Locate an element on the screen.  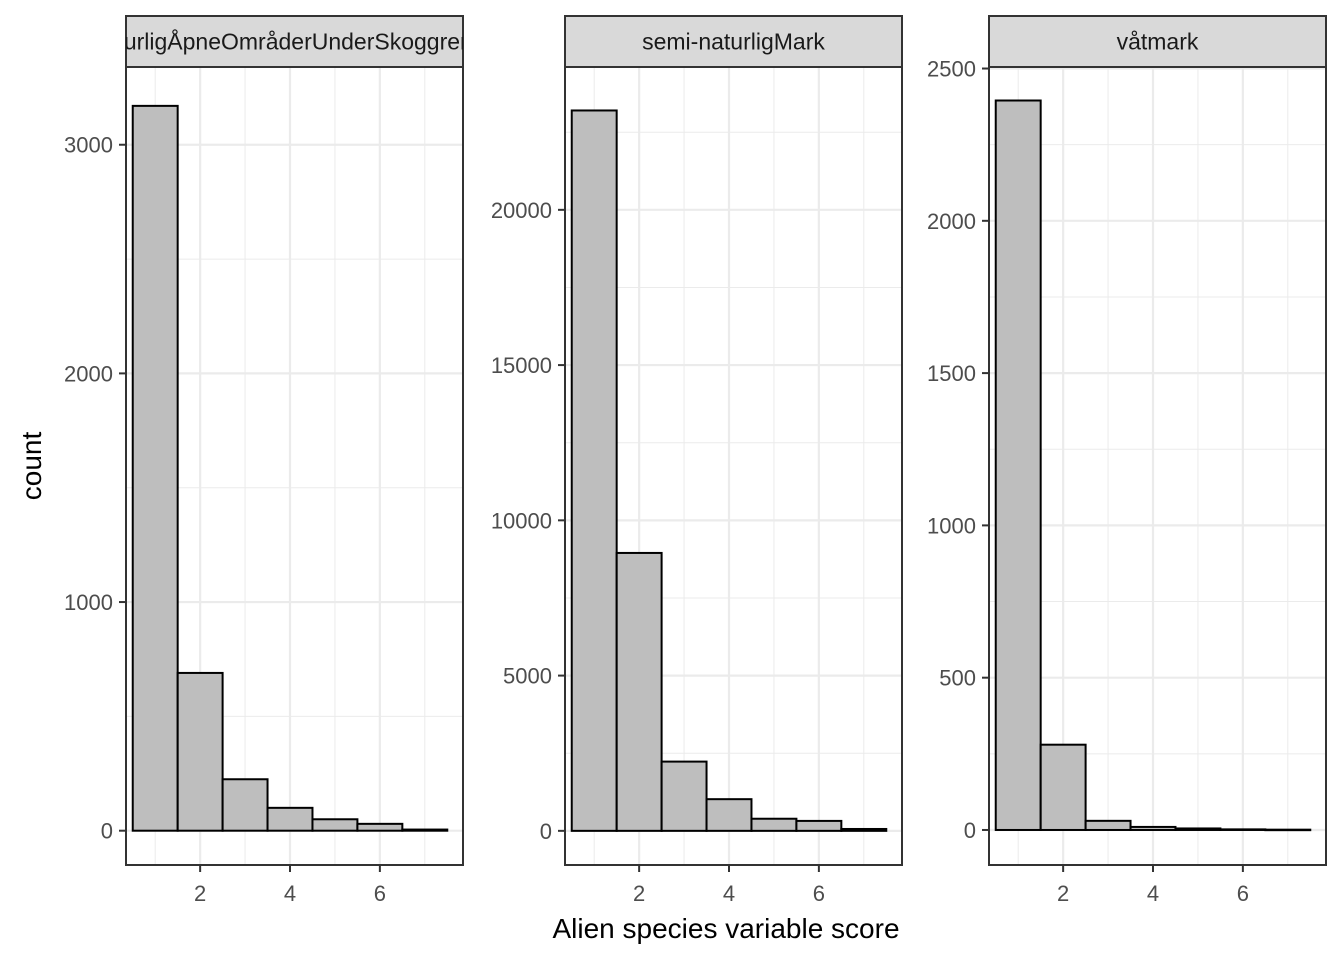
facet-strip-label: våtmark is located at coordinates (1158, 42).